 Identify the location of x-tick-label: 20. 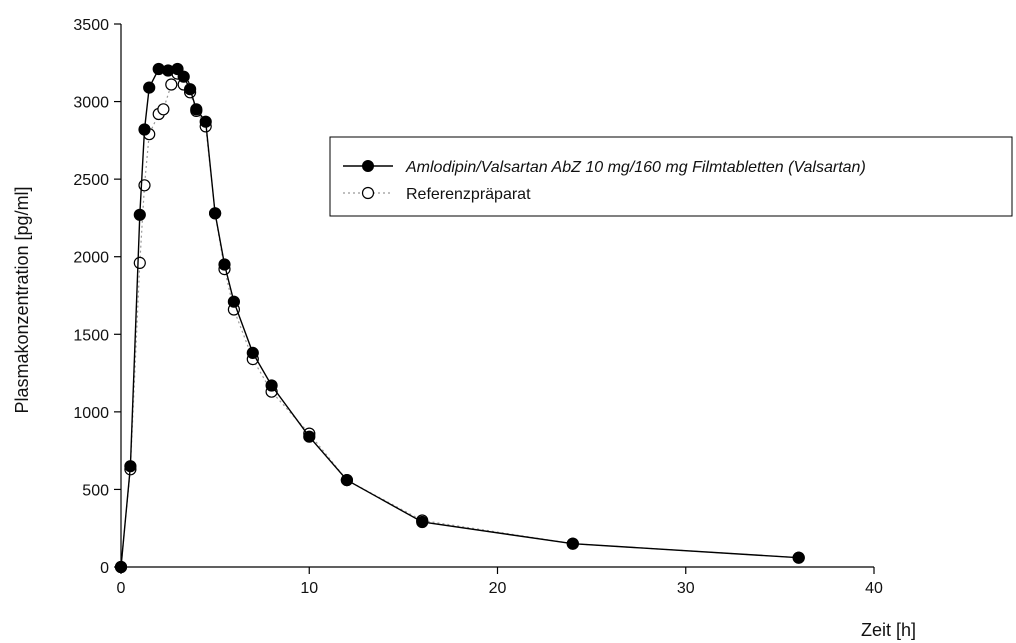
(498, 588).